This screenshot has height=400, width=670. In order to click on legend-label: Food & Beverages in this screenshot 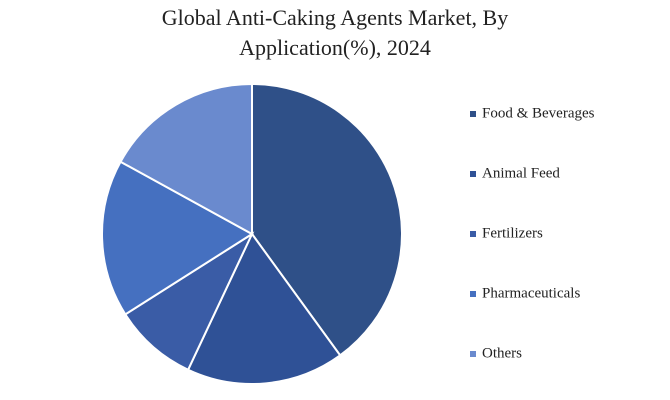, I will do `click(538, 113)`.